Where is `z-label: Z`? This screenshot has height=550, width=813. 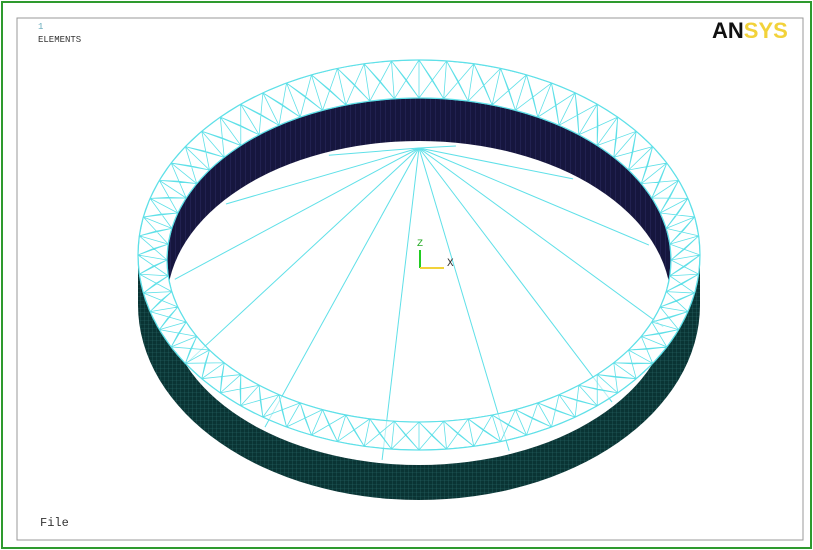
z-label: Z is located at coordinates (420, 244).